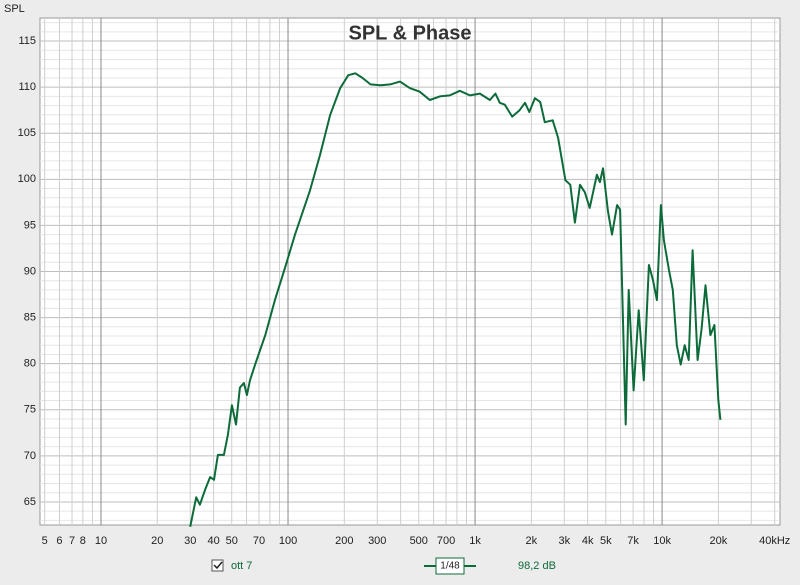 Image resolution: width=800 pixels, height=585 pixels. What do you see at coordinates (344, 541) in the screenshot?
I see `x-tick-label: 200` at bounding box center [344, 541].